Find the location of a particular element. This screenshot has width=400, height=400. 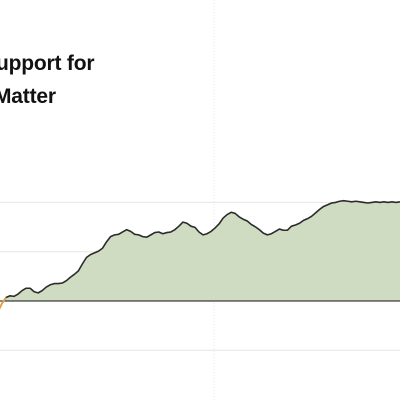

chart-title-line-2: Matter is located at coordinates (28, 96).